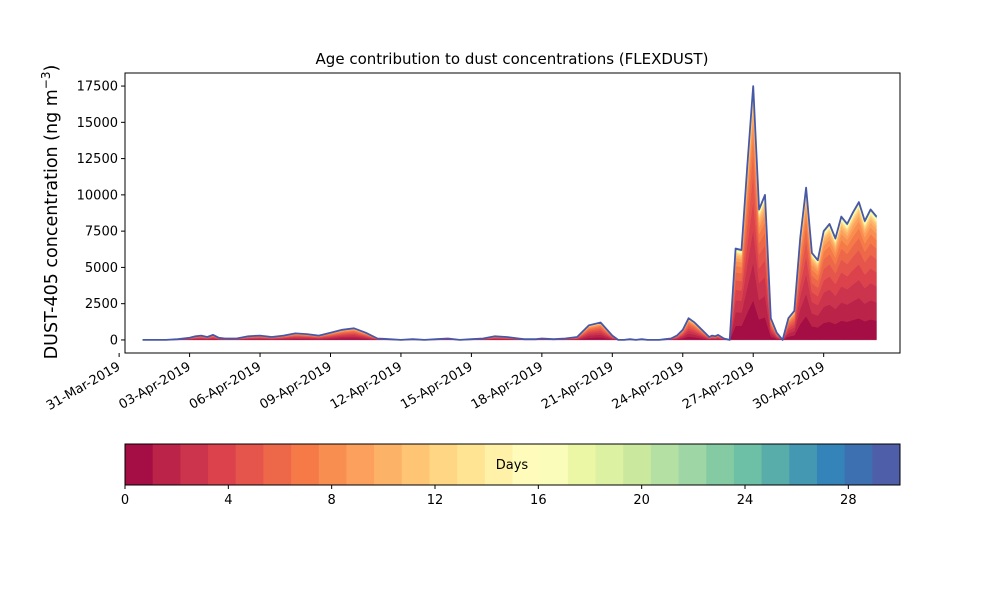 The width and height of the screenshot is (1000, 600). Describe the element at coordinates (52, 68) in the screenshot. I see `y-axis-label-close: )` at that location.